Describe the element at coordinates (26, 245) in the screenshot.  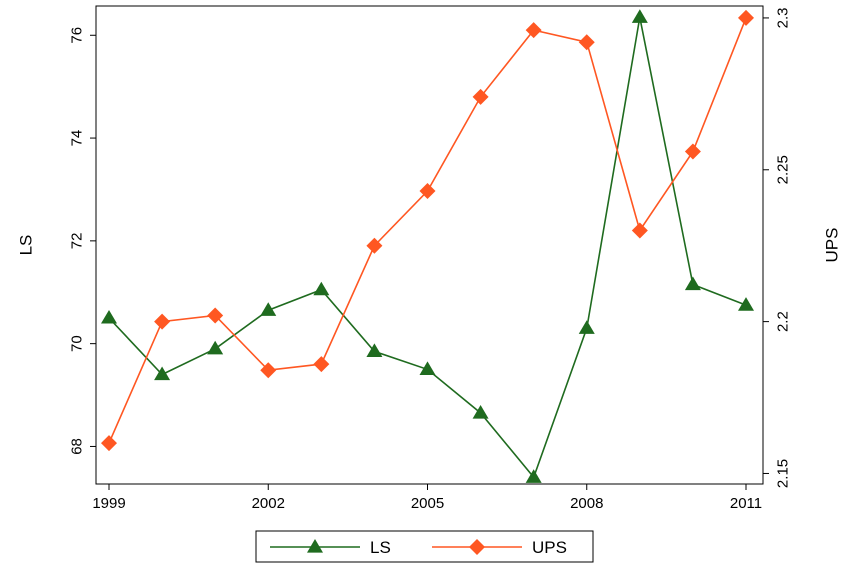
I see `y-axis-left-title: LS` at that location.